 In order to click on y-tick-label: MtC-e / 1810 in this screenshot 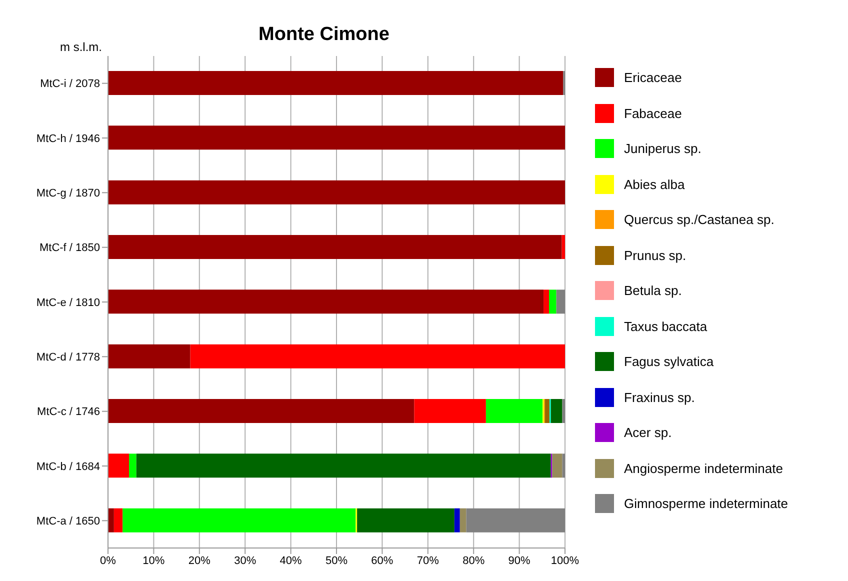, I will do `click(68, 302)`.